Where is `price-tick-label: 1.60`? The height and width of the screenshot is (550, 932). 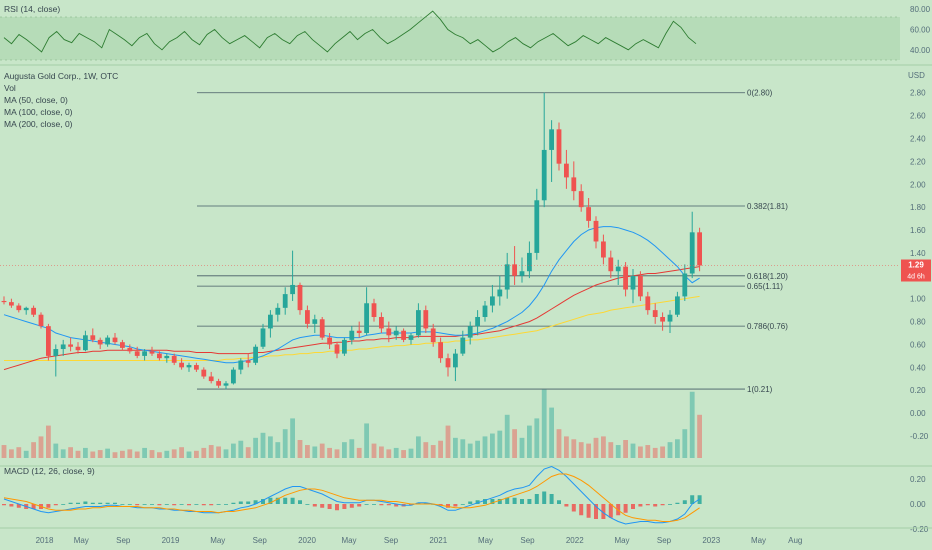 price-tick-label: 1.60 is located at coordinates (918, 230).